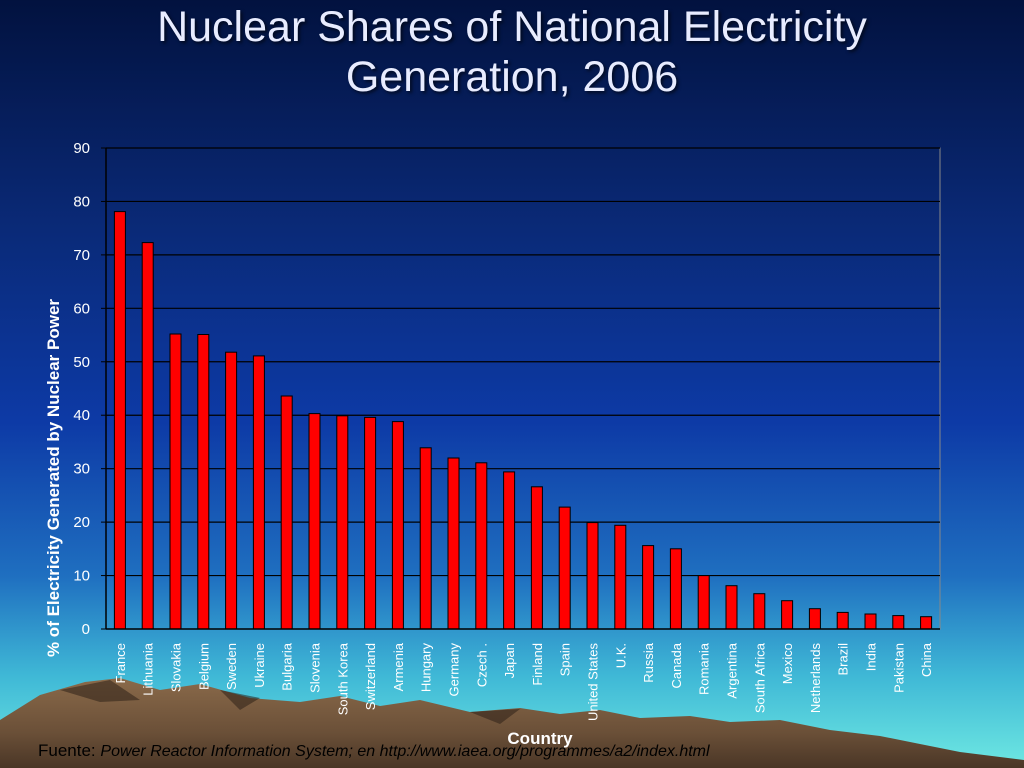  Describe the element at coordinates (176, 667) in the screenshot. I see `x-tick-label: Slovakia` at that location.